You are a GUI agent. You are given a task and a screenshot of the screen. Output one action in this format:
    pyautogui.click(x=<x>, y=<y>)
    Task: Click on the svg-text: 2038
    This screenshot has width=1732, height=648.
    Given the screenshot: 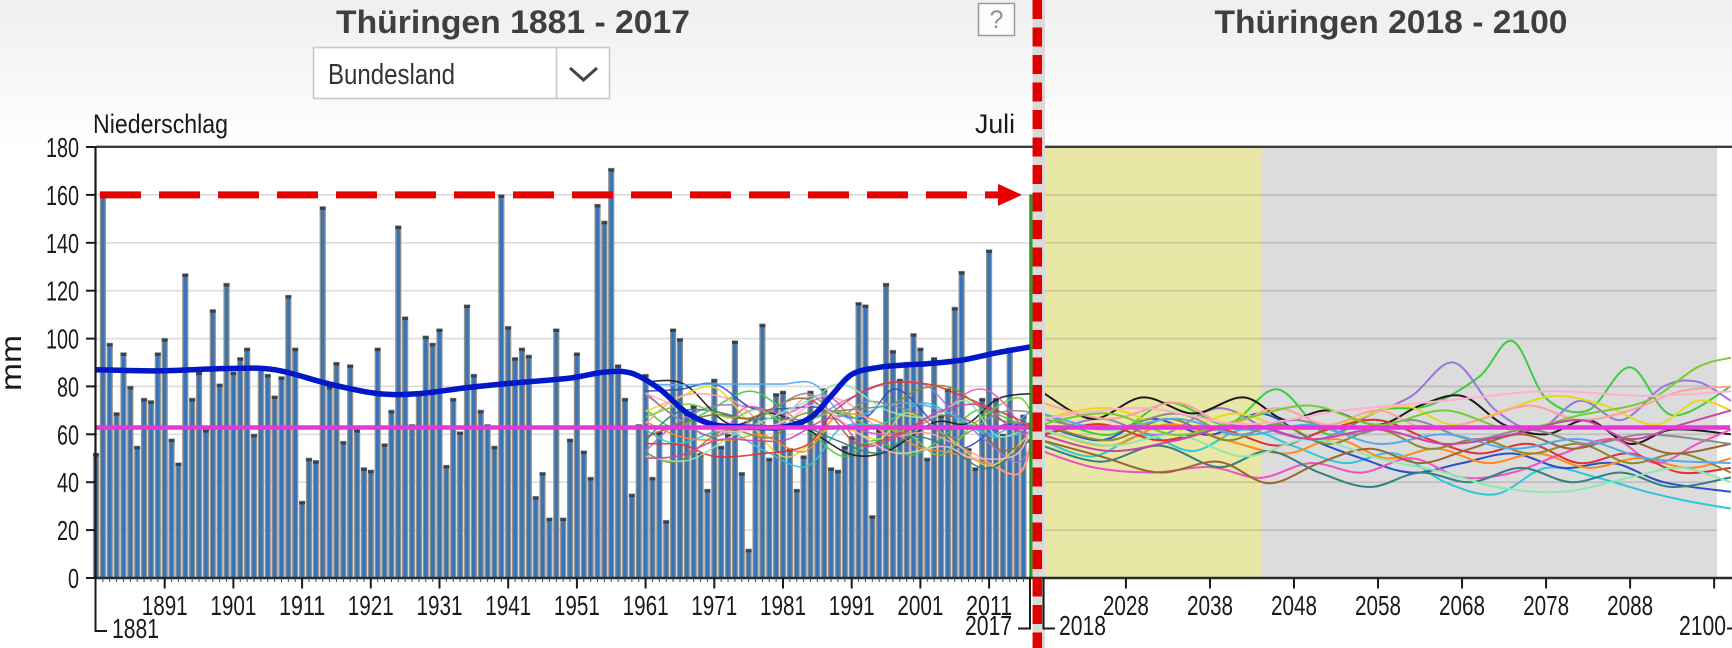 What is the action you would take?
    pyautogui.click(x=1210, y=605)
    